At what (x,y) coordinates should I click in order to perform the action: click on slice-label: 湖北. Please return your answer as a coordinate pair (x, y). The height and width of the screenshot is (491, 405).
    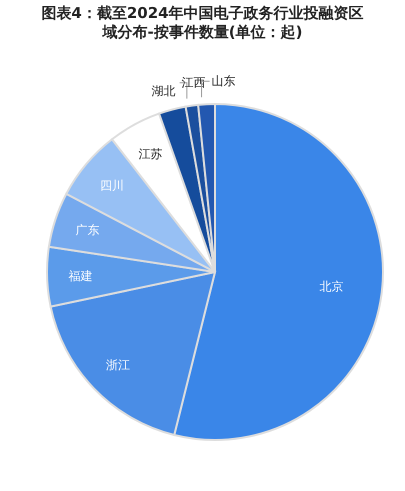
    Looking at the image, I should click on (164, 91).